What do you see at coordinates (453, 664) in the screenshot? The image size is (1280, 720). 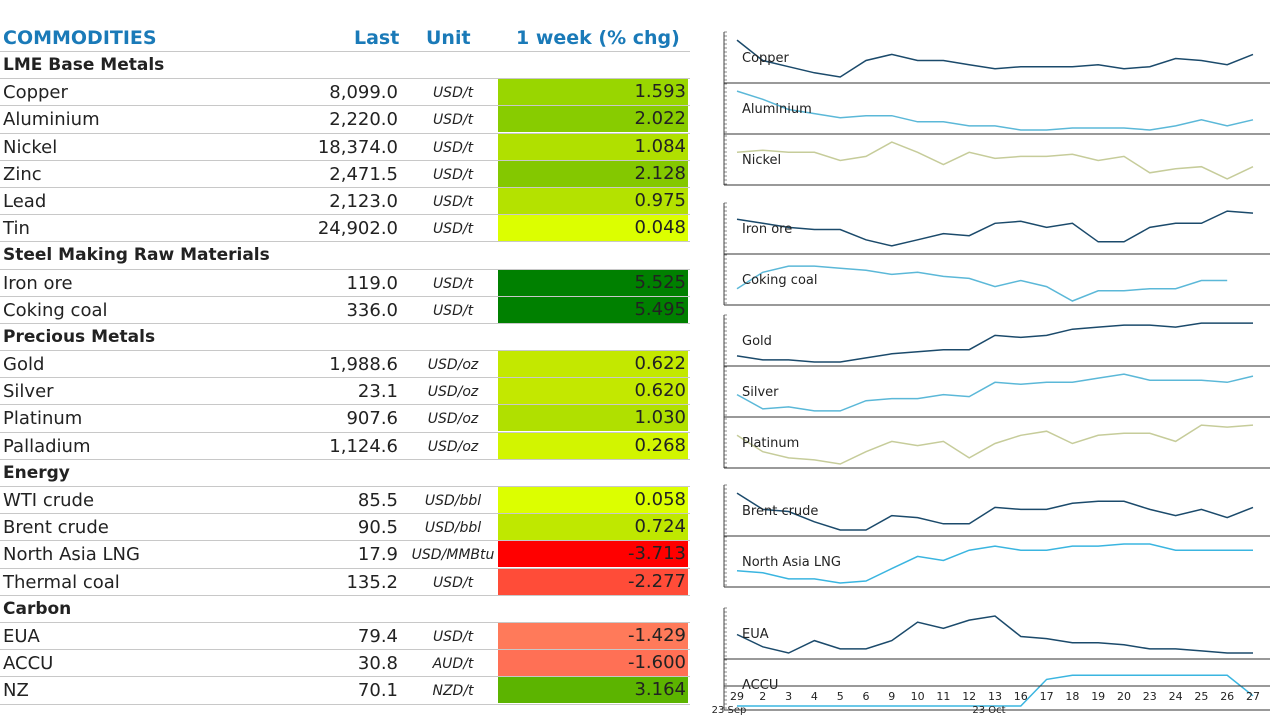 I see `unit-label: AUD/t` at bounding box center [453, 664].